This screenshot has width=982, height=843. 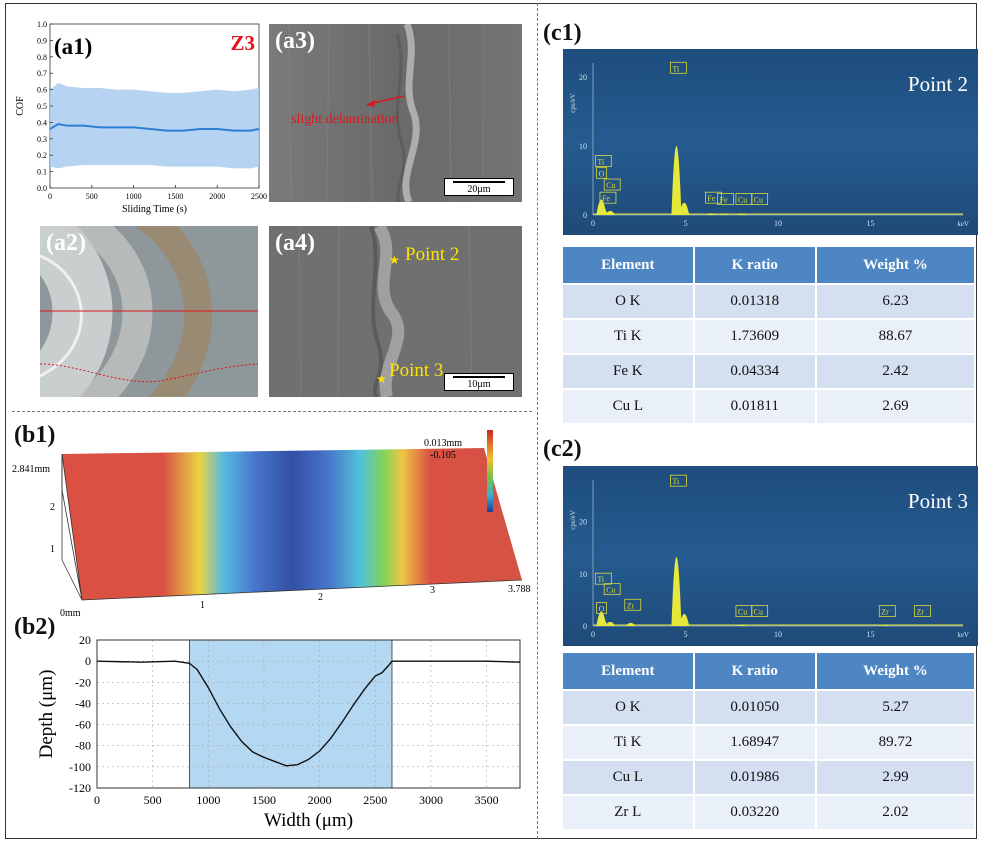 I want to click on eds-element-tag: O, so click(x=602, y=173).